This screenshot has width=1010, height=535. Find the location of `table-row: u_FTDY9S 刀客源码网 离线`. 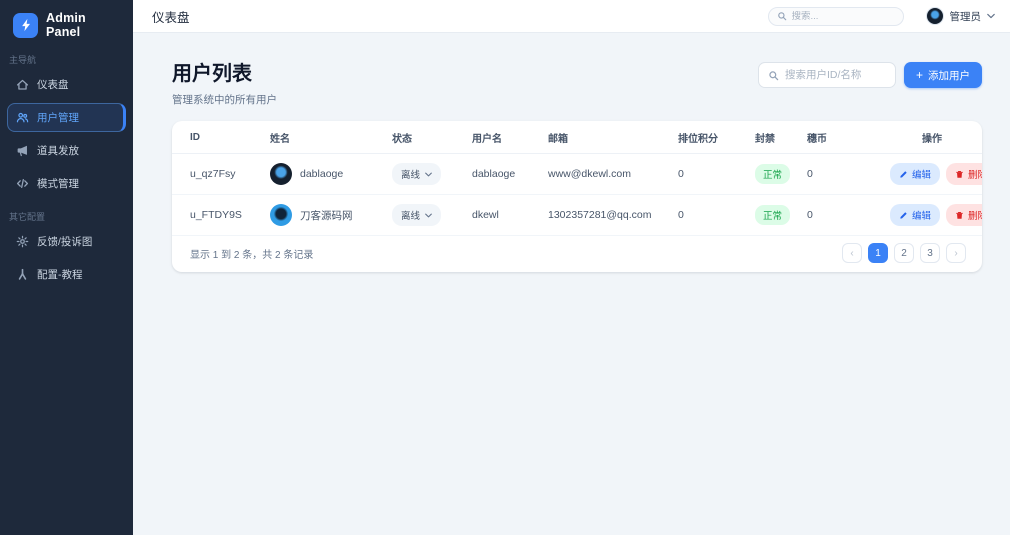

table-row: u_FTDY9S 刀客源码网 离线 is located at coordinates (577, 215).